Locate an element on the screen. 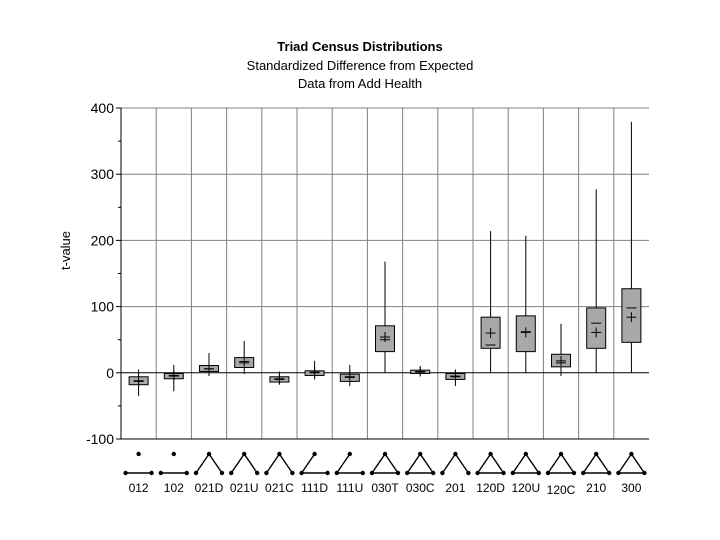 The image size is (720, 540). category-label-021U: 021U is located at coordinates (244, 488).